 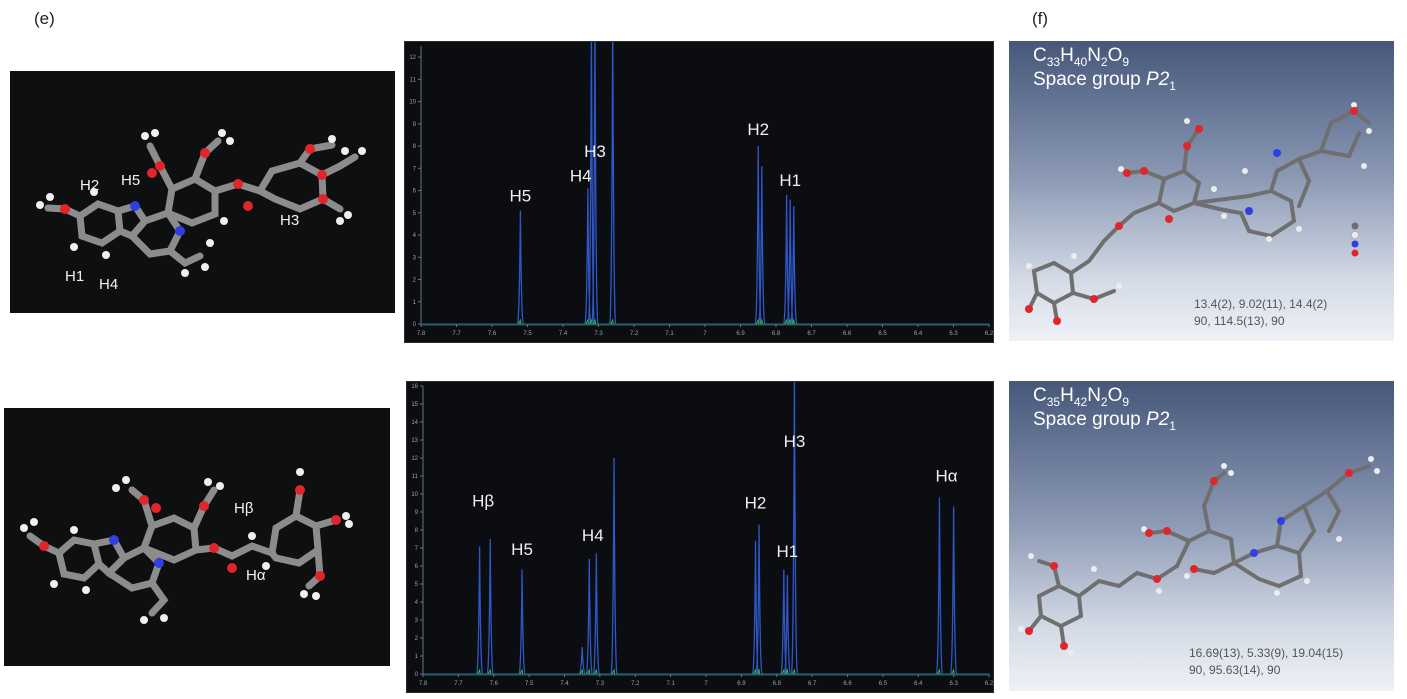 I want to click on x-tick-label: 7.8, so click(x=421, y=334).